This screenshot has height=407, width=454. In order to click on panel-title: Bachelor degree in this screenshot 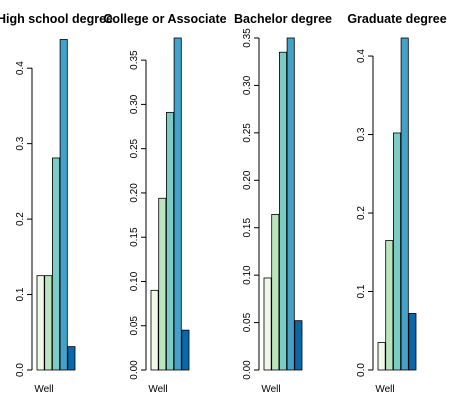, I will do `click(283, 19)`.